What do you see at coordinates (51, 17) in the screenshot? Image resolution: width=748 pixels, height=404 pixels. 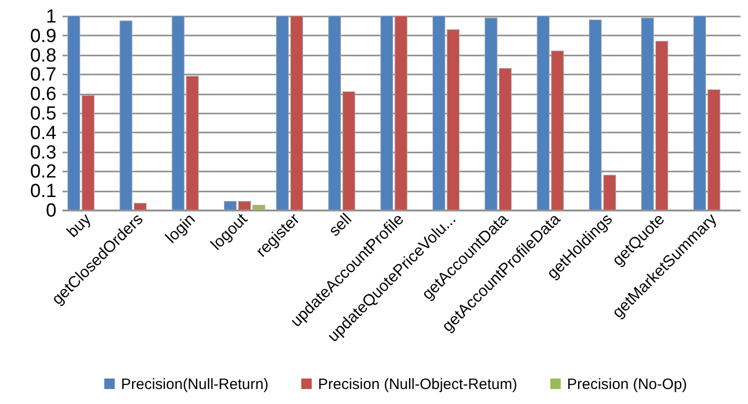 I see `y-tick-label: 1` at bounding box center [51, 17].